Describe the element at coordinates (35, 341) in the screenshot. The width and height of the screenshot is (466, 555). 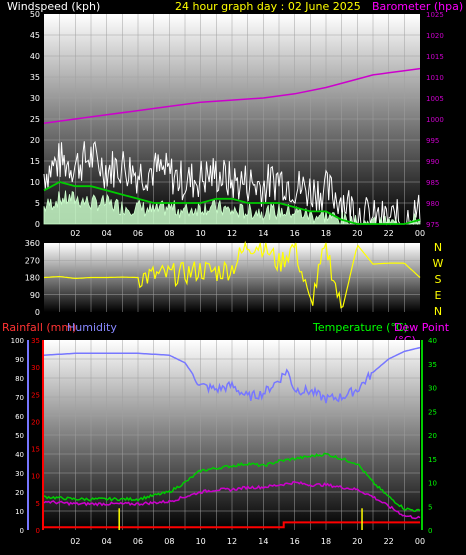
I see `rain-y-tick-label: 35` at that location.